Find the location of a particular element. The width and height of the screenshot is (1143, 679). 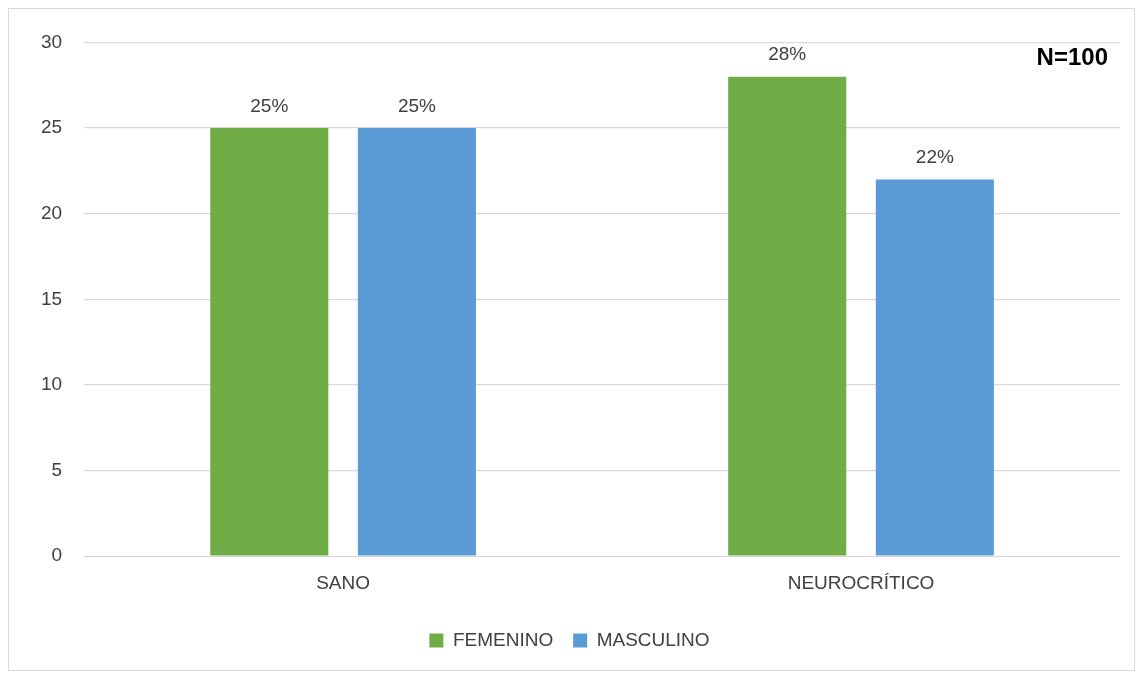

y-tick-label: 10 is located at coordinates (51, 384).